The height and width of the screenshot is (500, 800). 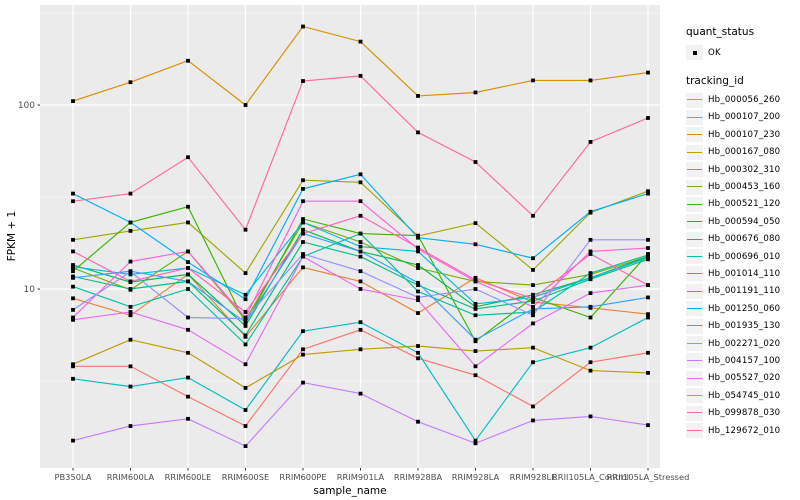 I want to click on x-tick-label: RRIM928LA, so click(x=476, y=477).